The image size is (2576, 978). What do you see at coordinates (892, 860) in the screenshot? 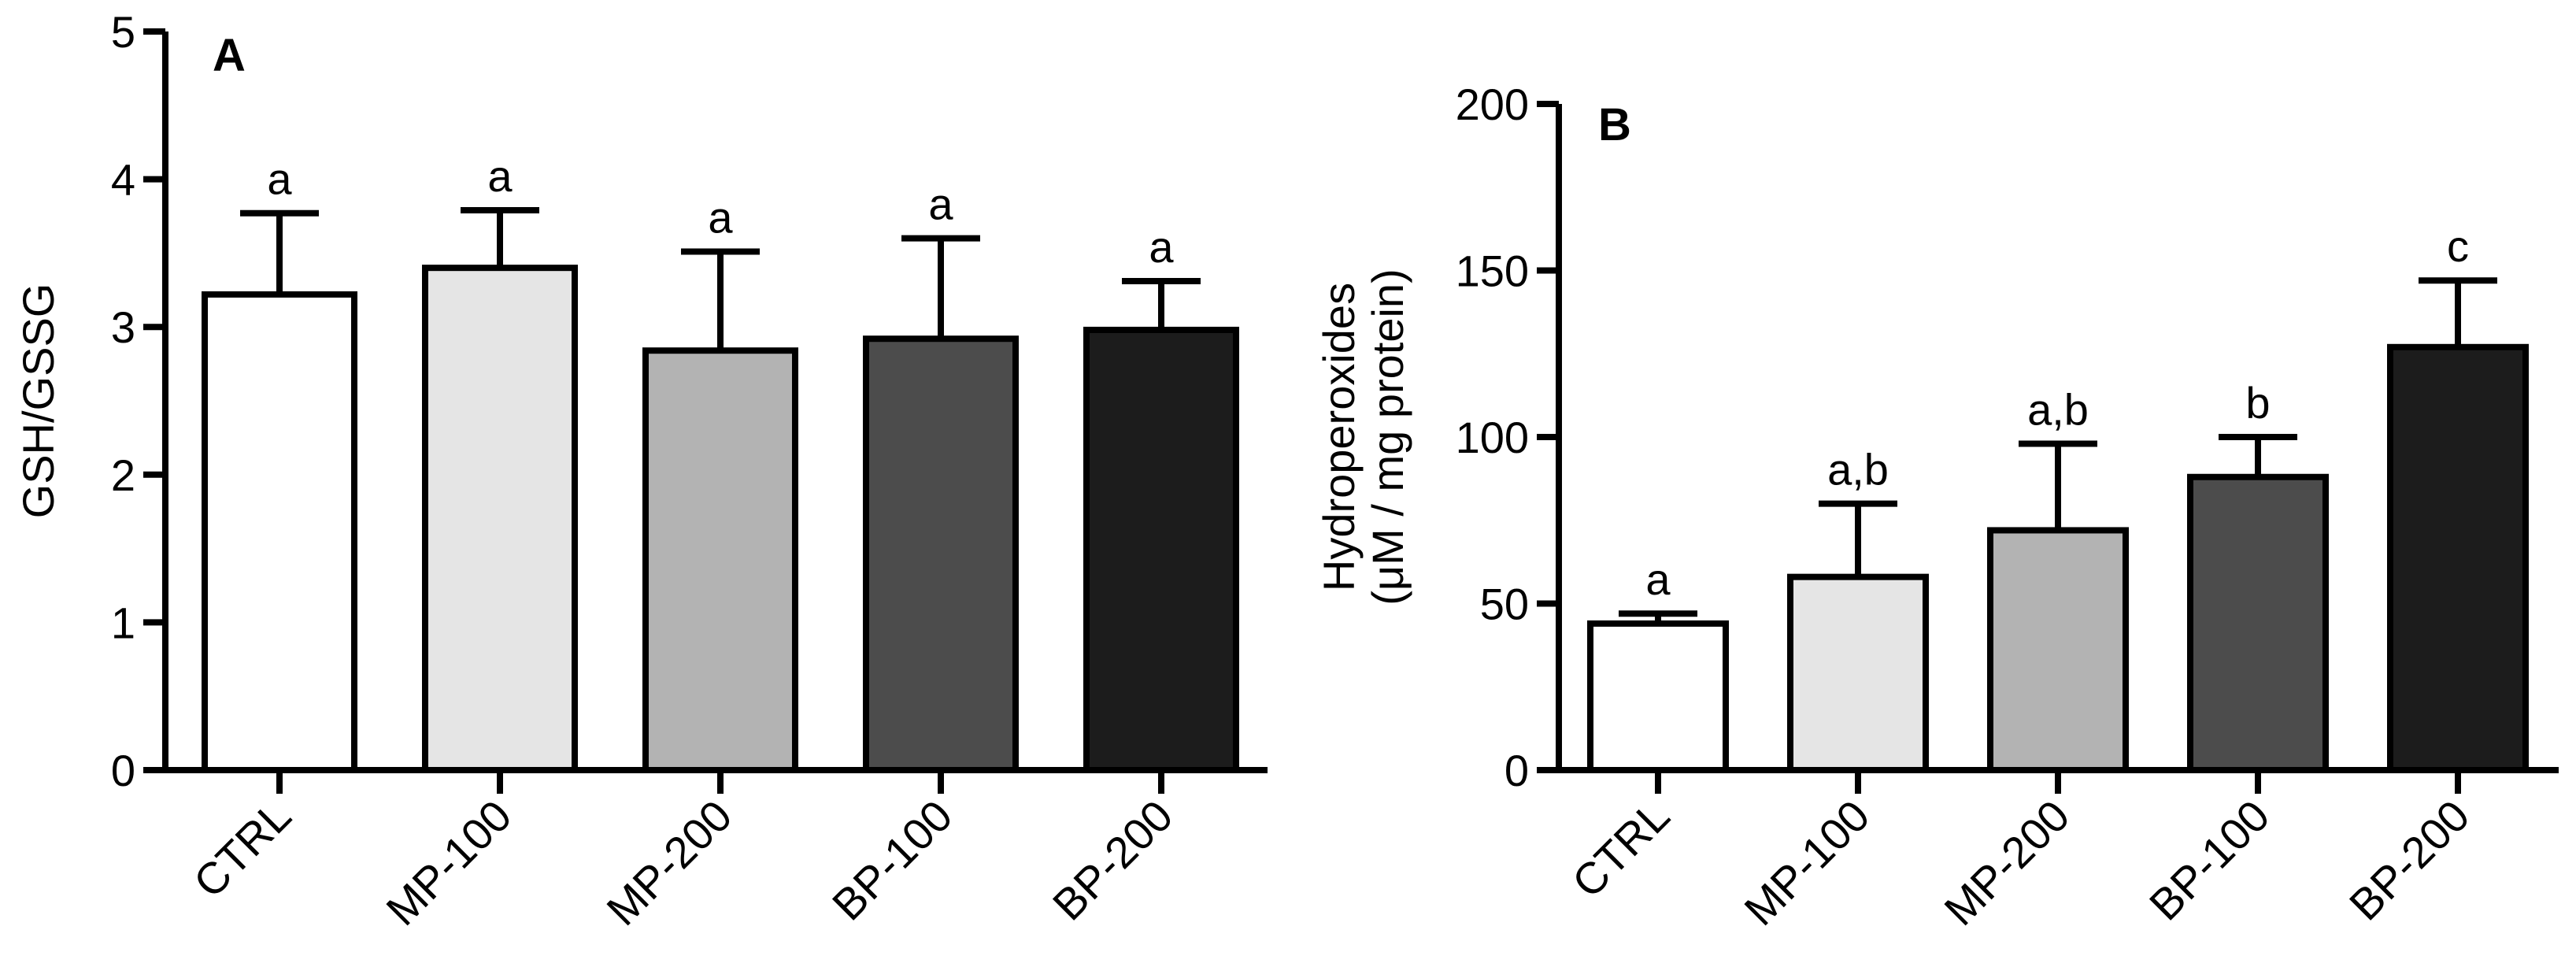
I see `panel-a-category-label: BP-100` at bounding box center [892, 860].